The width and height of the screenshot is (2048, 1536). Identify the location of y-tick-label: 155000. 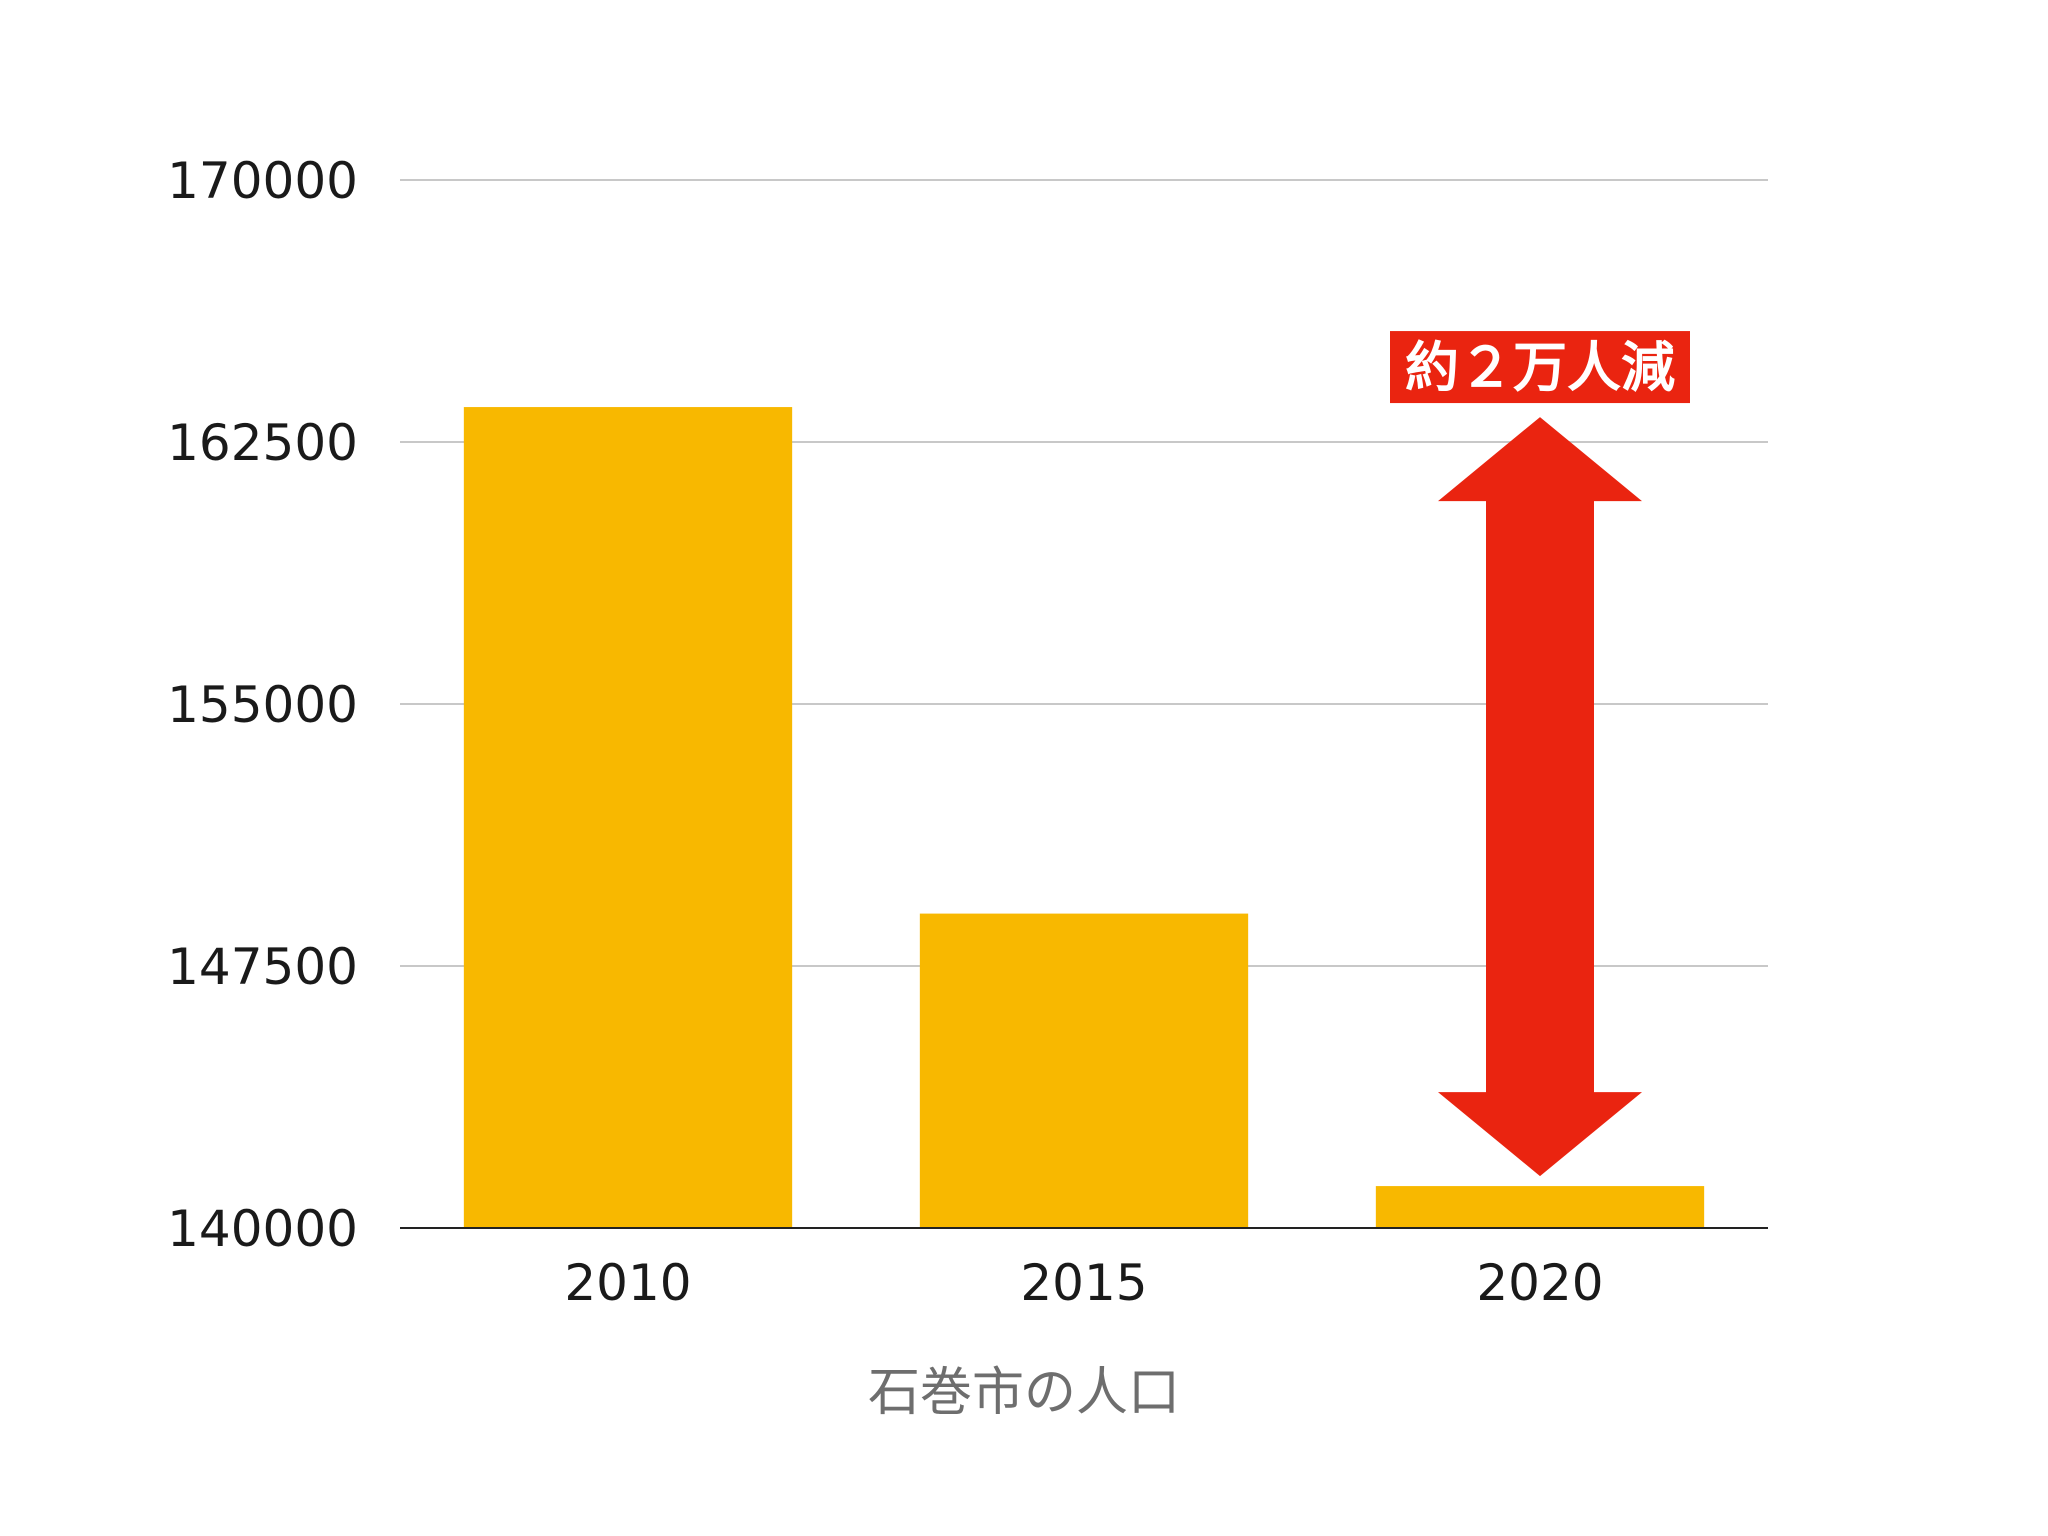
(262, 705).